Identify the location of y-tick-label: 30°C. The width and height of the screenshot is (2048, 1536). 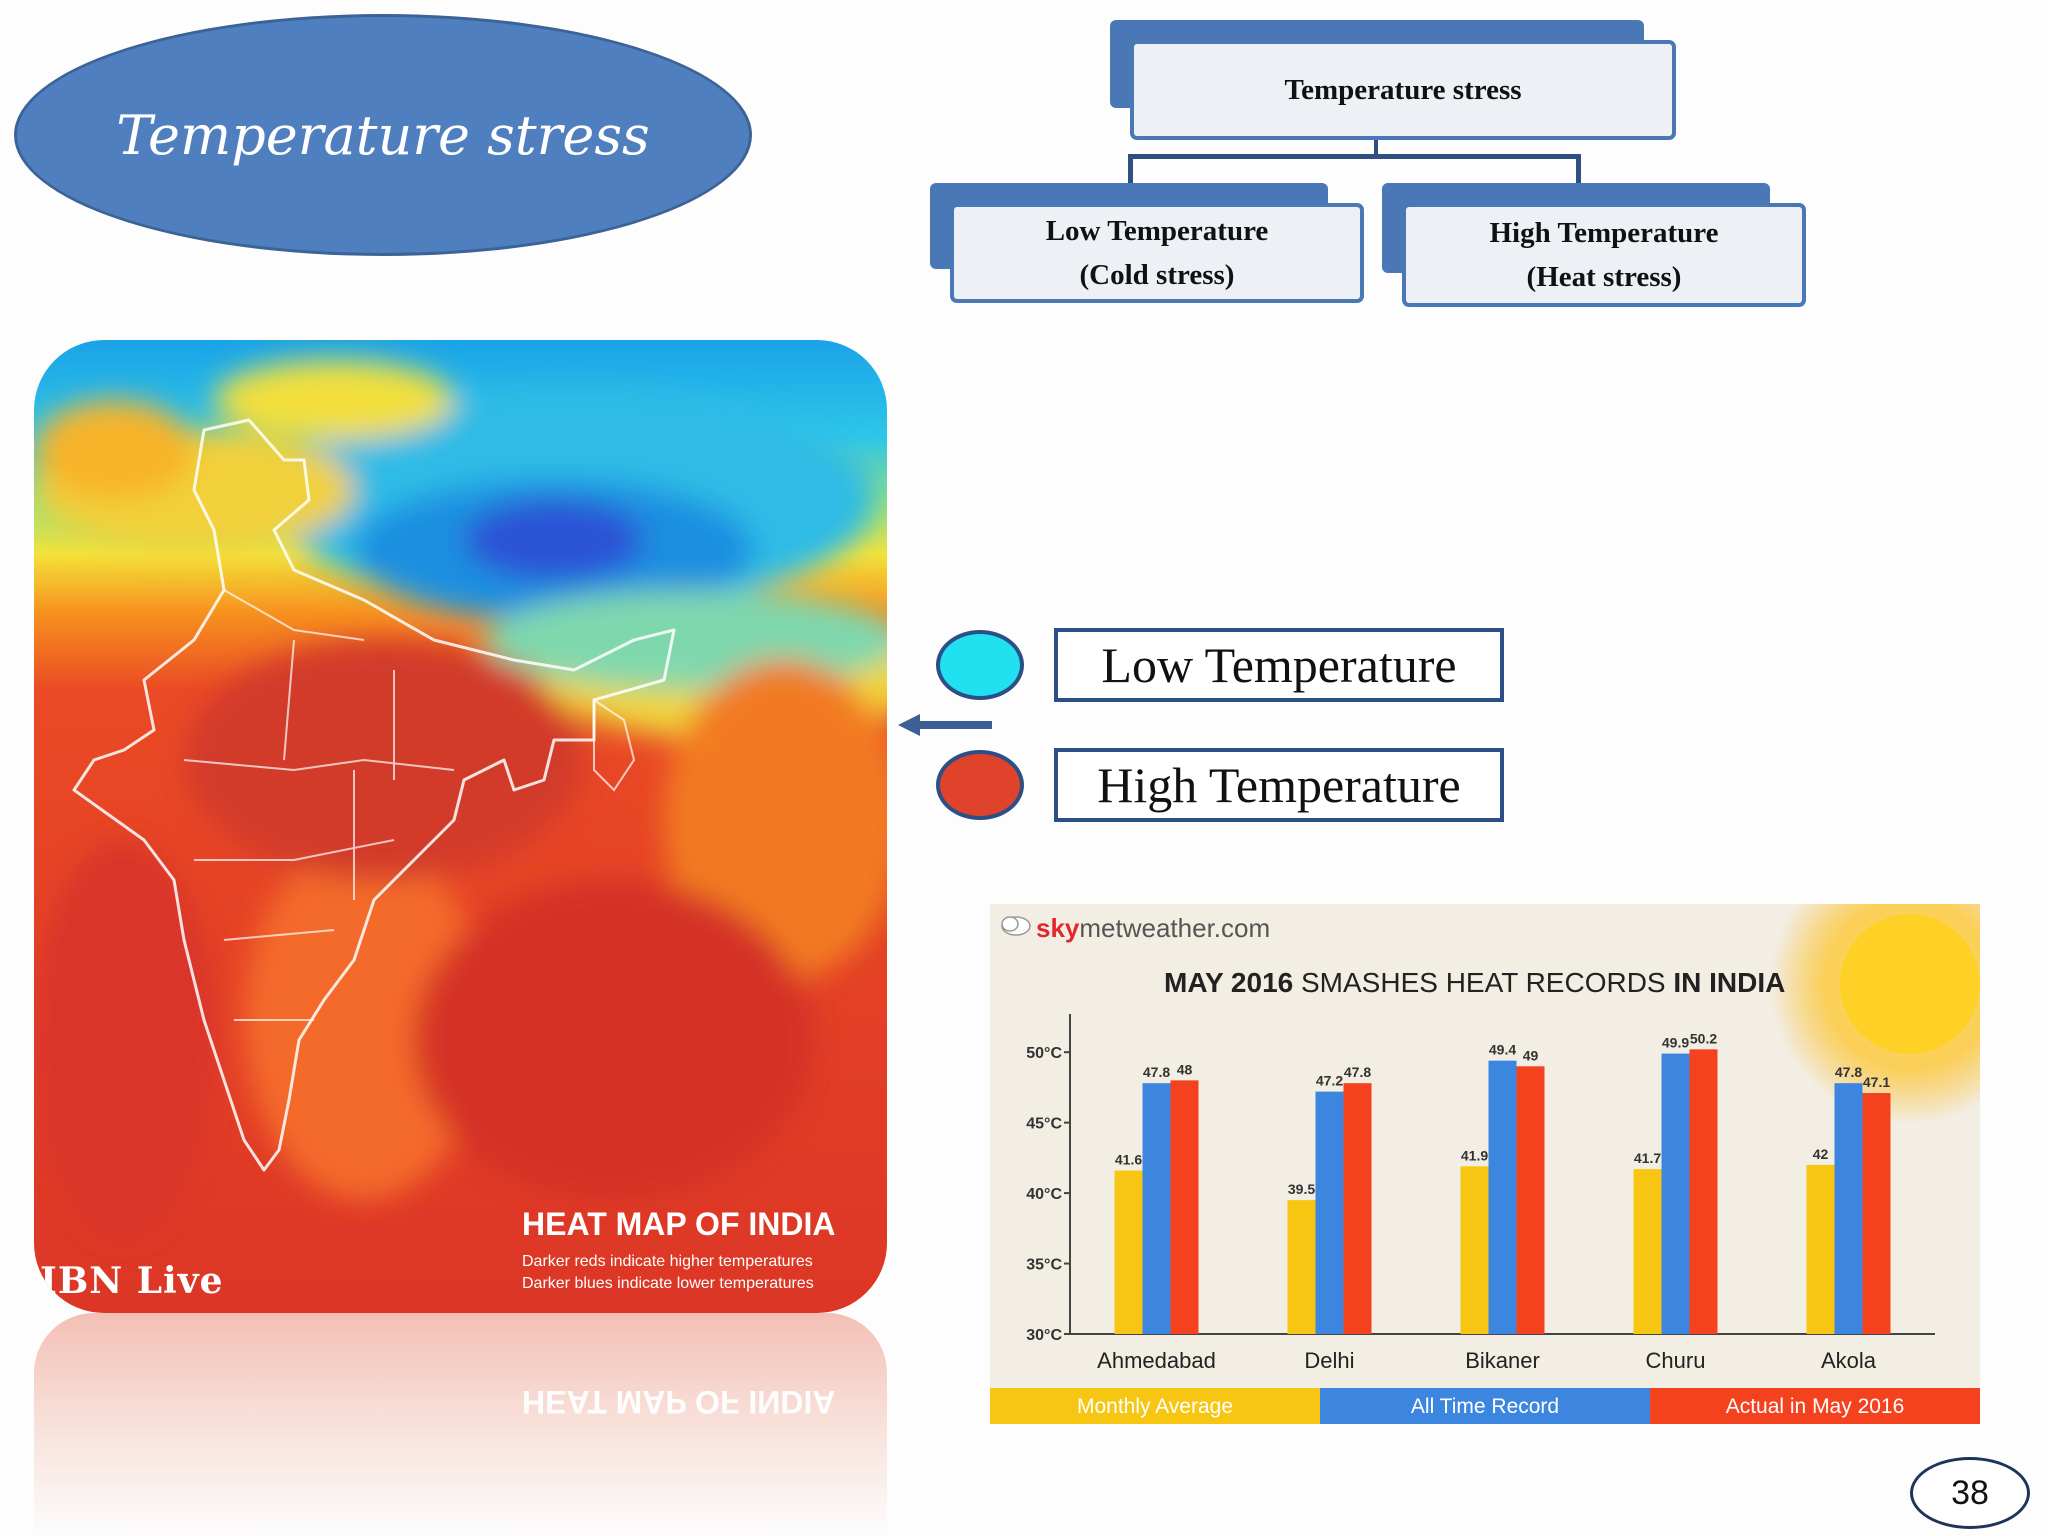
(1044, 1335).